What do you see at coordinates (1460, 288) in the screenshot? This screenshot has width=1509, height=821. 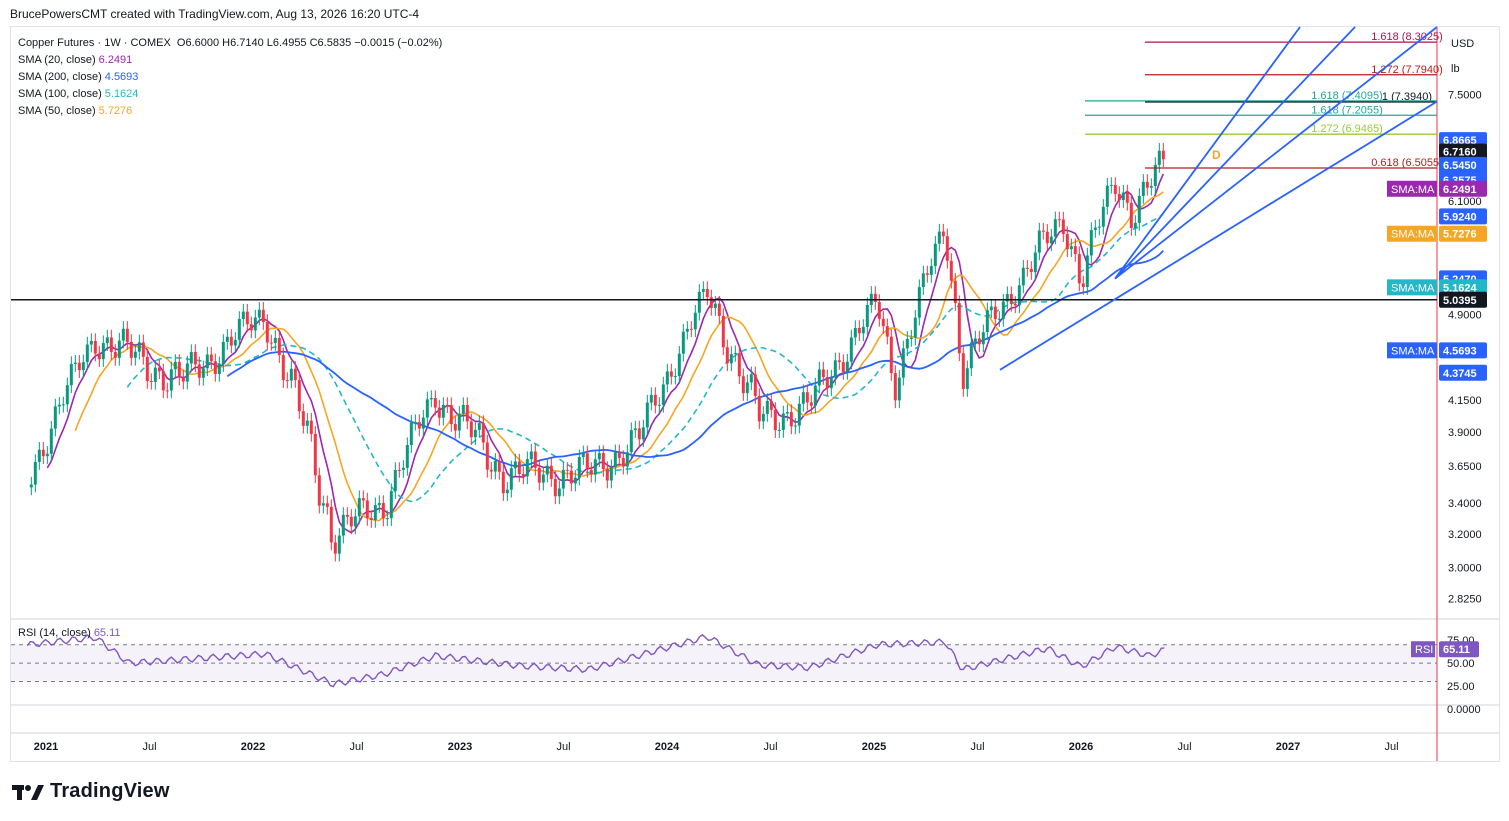 I see `price-tag-value: 5.1624` at bounding box center [1460, 288].